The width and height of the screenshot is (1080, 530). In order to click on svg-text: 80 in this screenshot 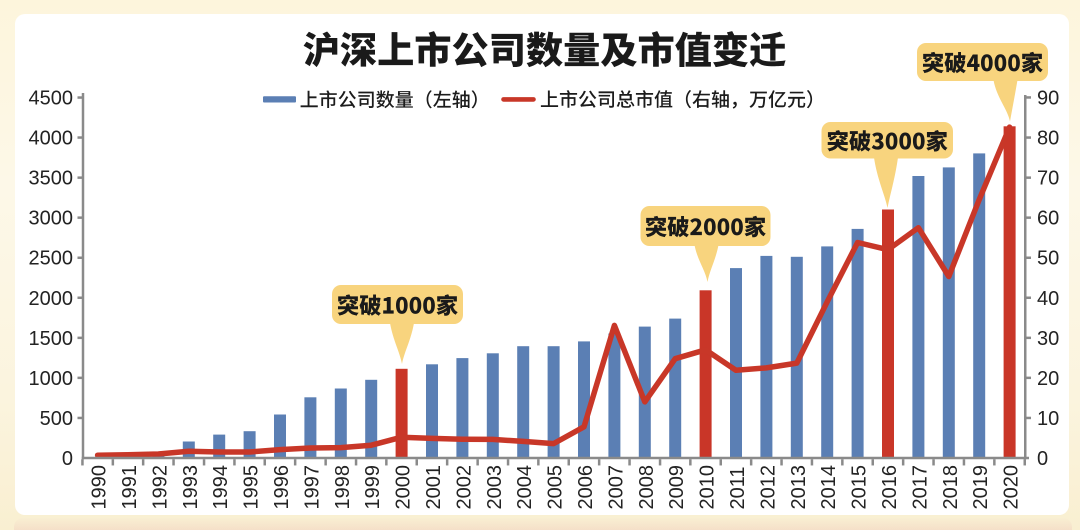, I will do `click(1048, 139)`.